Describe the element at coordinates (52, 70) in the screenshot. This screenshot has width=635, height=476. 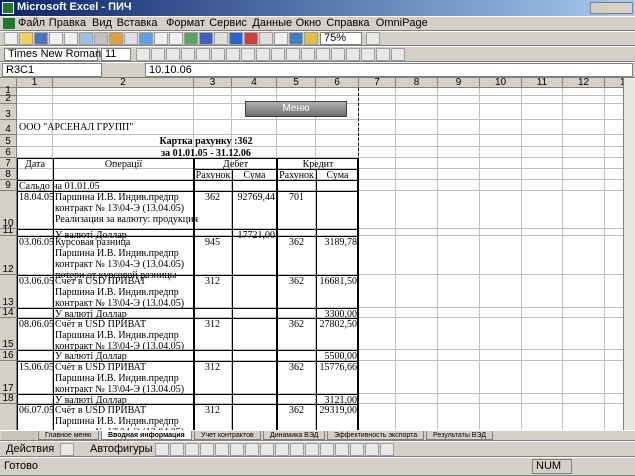
I see `name-box: R3C1` at that location.